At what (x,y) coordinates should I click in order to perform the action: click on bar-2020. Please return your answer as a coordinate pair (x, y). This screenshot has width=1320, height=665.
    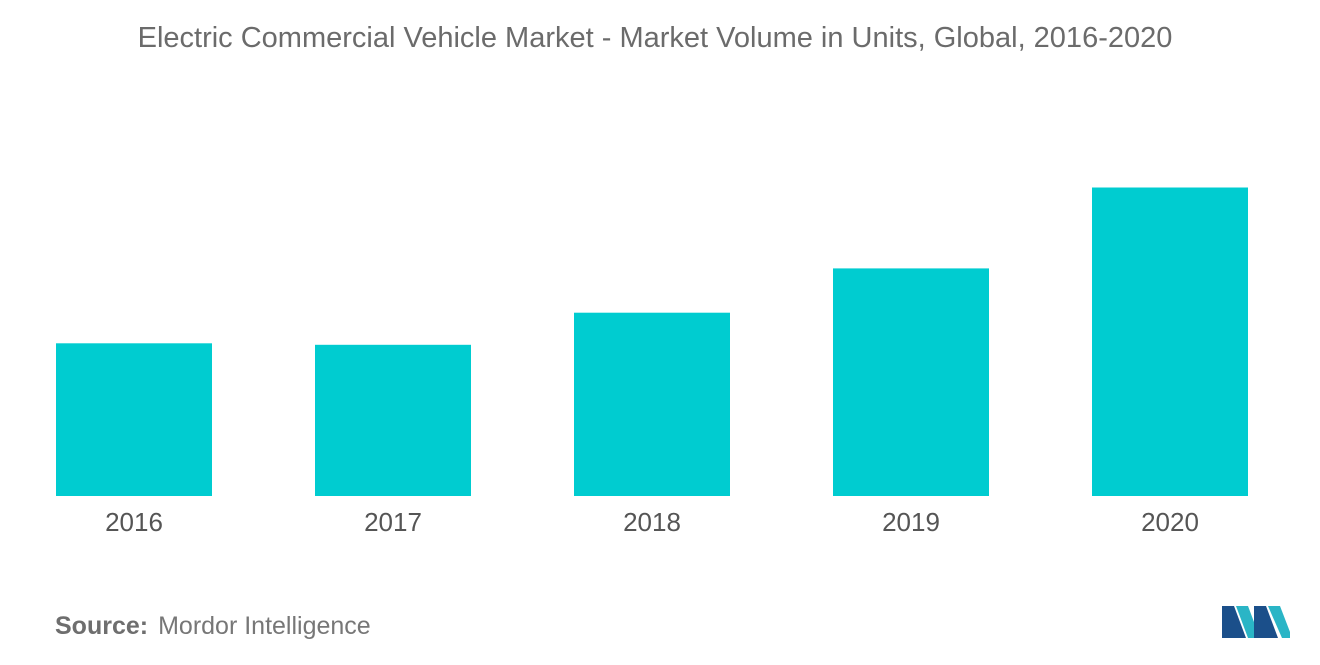
    Looking at the image, I should click on (1170, 341).